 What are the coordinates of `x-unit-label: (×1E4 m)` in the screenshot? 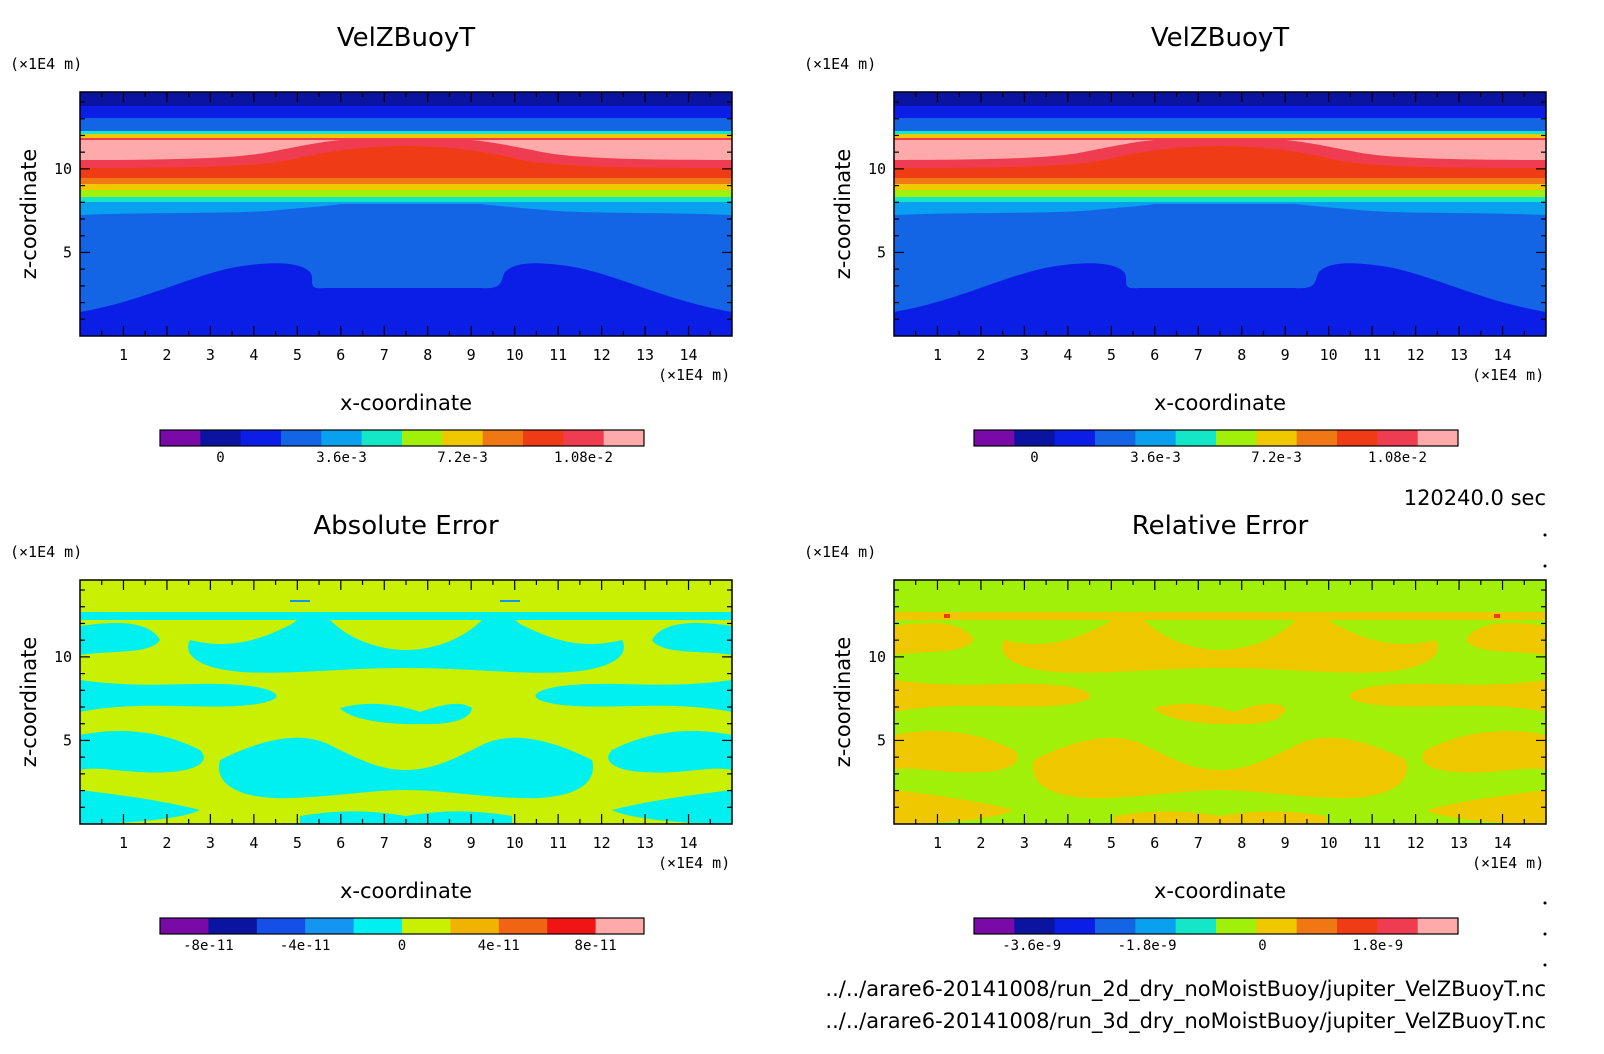 It's located at (694, 375).